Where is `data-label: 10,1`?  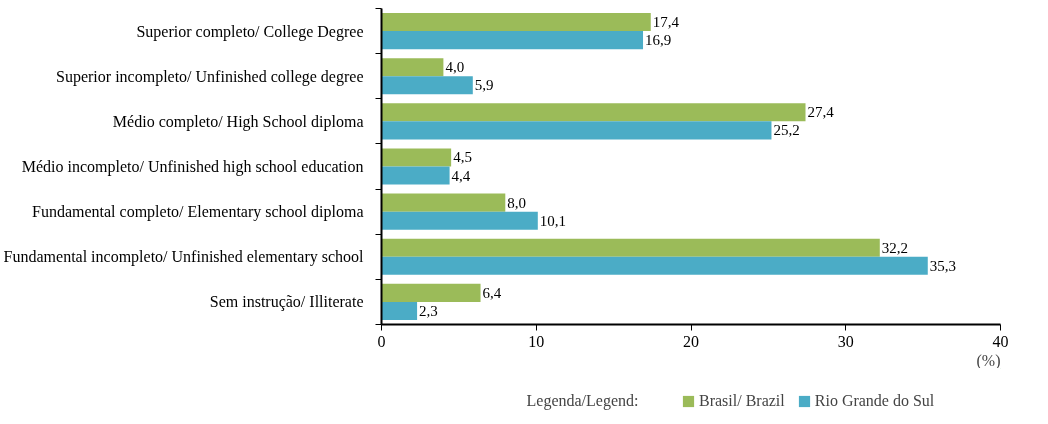 data-label: 10,1 is located at coordinates (553, 220).